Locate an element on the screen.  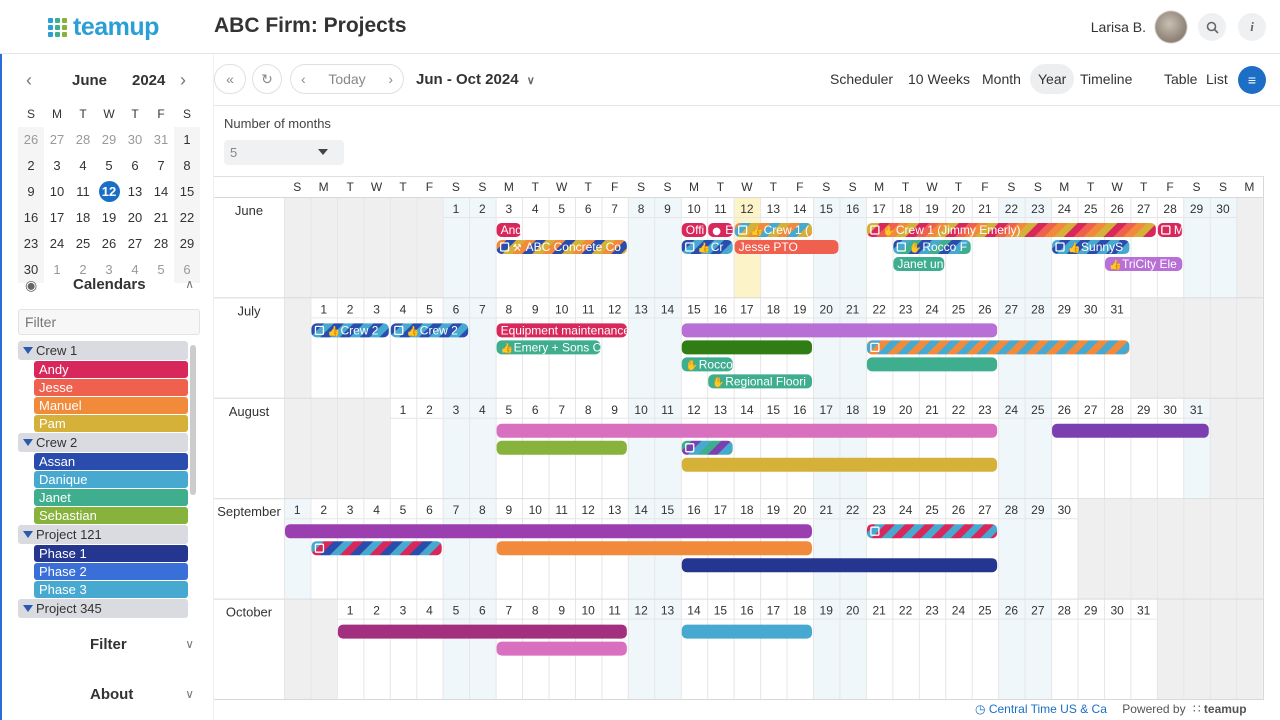
mini-calendar-day: 7 is located at coordinates (161, 165).